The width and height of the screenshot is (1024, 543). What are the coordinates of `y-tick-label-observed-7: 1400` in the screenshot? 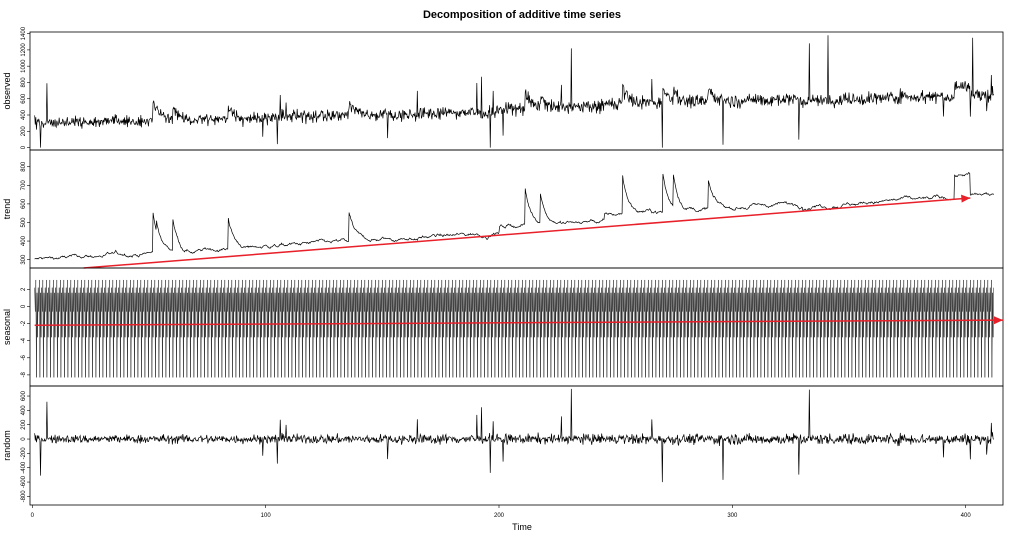 It's located at (24, 33).